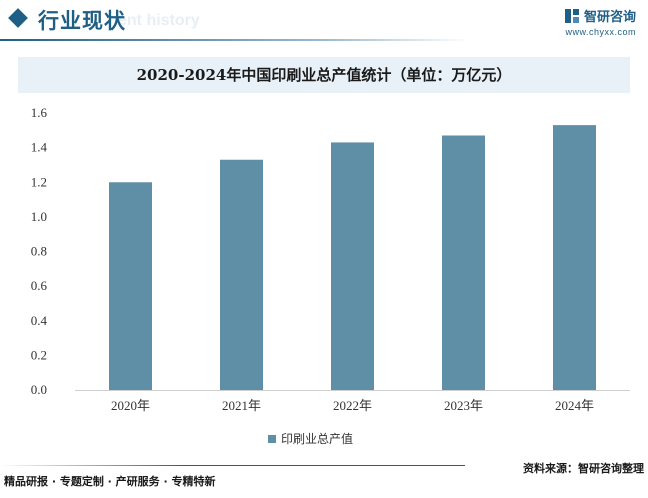 The width and height of the screenshot is (648, 498). Describe the element at coordinates (241, 274) in the screenshot. I see `bar-2021年` at that location.